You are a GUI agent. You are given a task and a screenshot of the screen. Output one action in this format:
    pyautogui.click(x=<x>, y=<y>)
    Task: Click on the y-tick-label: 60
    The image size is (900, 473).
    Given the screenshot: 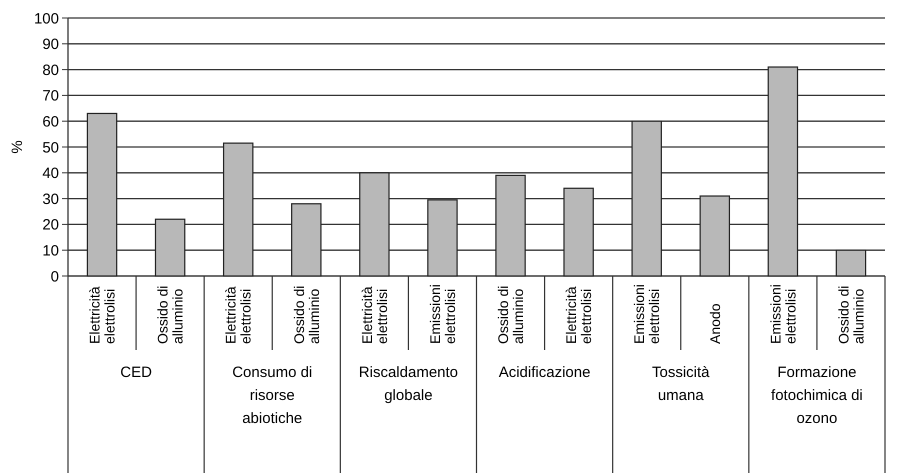 What is the action you would take?
    pyautogui.click(x=50, y=121)
    